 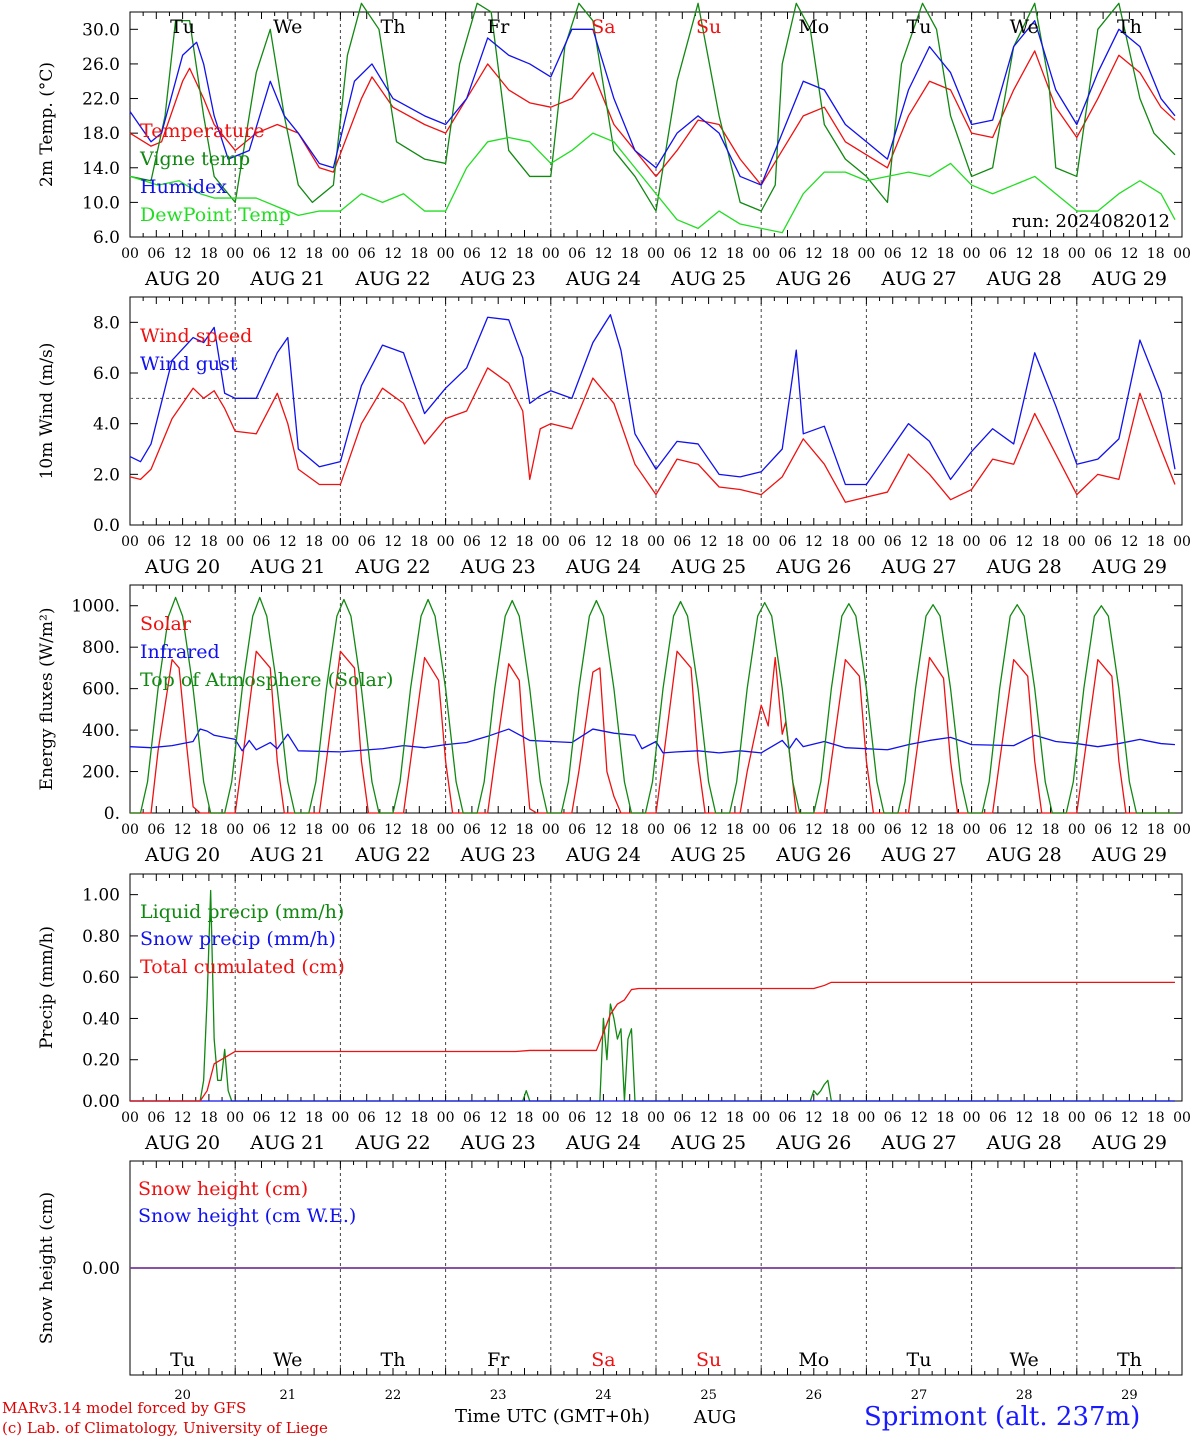 What do you see at coordinates (124, 1408) in the screenshot?
I see `model-credit: MARv3.14 model forced by GFS` at bounding box center [124, 1408].